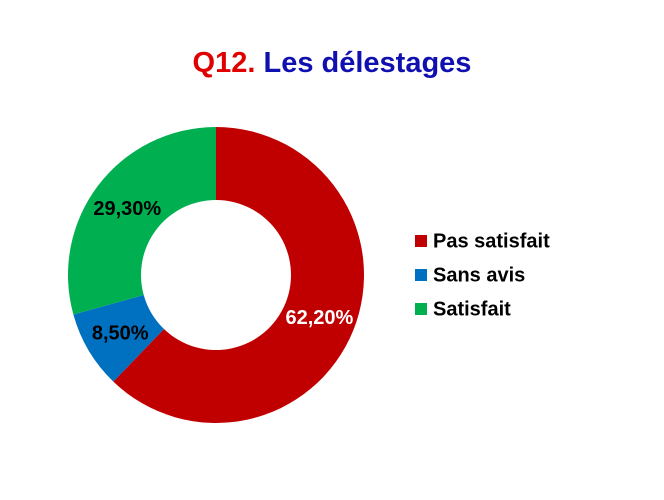 This screenshot has height=500, width=664. What do you see at coordinates (479, 275) in the screenshot?
I see `legend-label: Sans avis` at bounding box center [479, 275].